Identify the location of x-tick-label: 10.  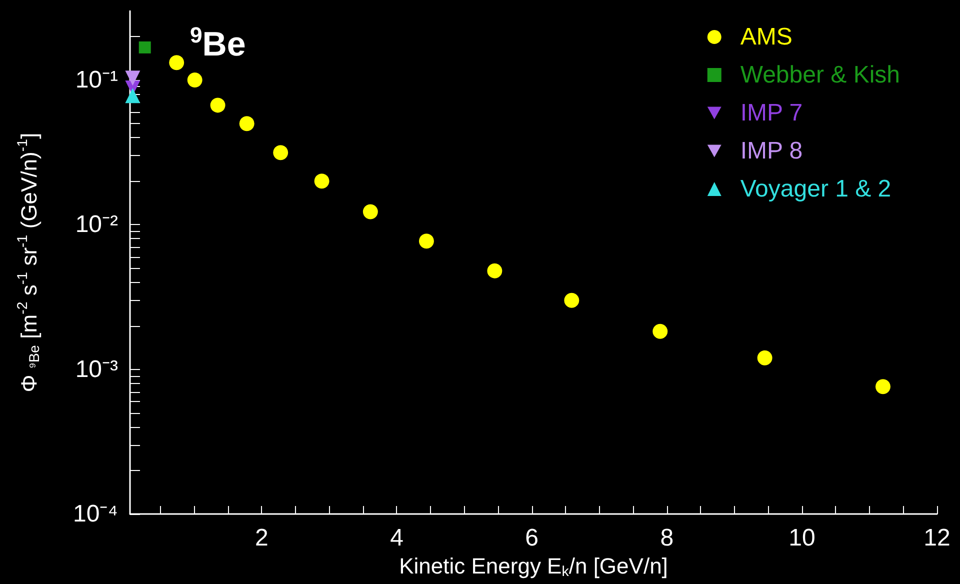
(802, 538).